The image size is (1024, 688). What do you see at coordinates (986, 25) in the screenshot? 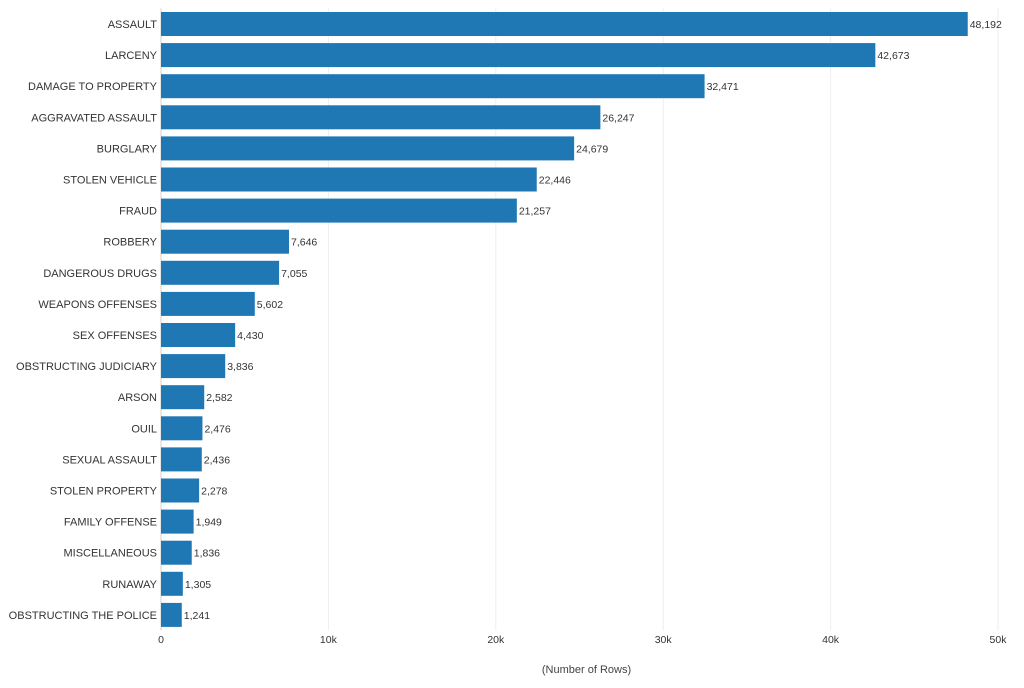
I see `value-label: 48,192` at bounding box center [986, 25].